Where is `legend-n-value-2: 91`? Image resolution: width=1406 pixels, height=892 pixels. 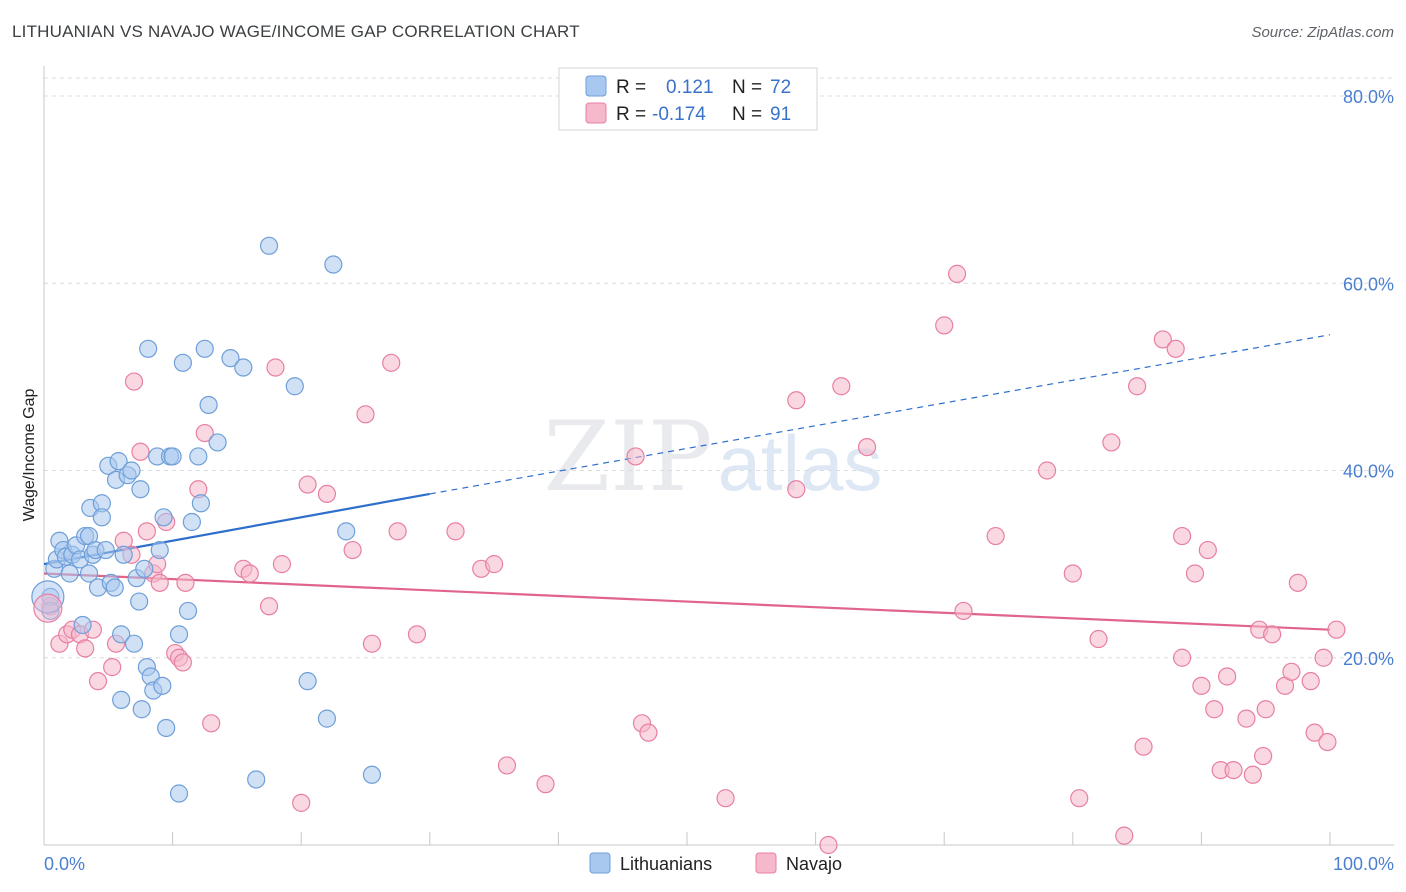 legend-n-value-2: 91 is located at coordinates (780, 114).